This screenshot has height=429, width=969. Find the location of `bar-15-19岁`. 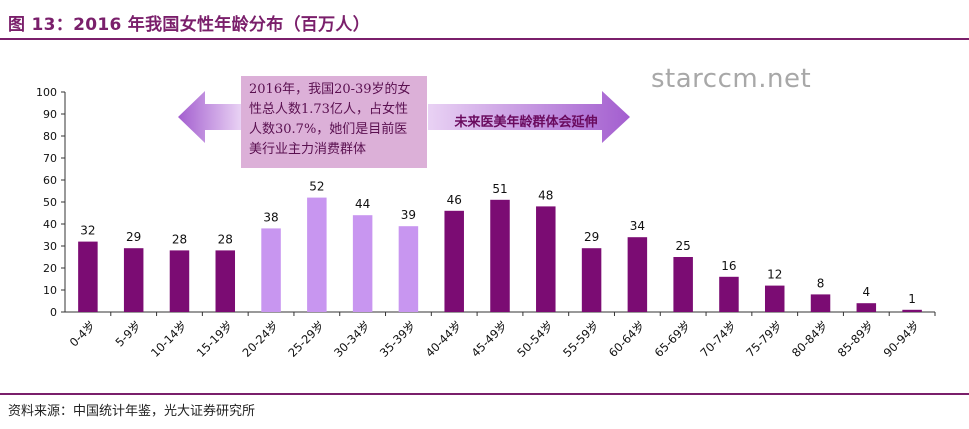

bar-15-19岁 is located at coordinates (225, 281).